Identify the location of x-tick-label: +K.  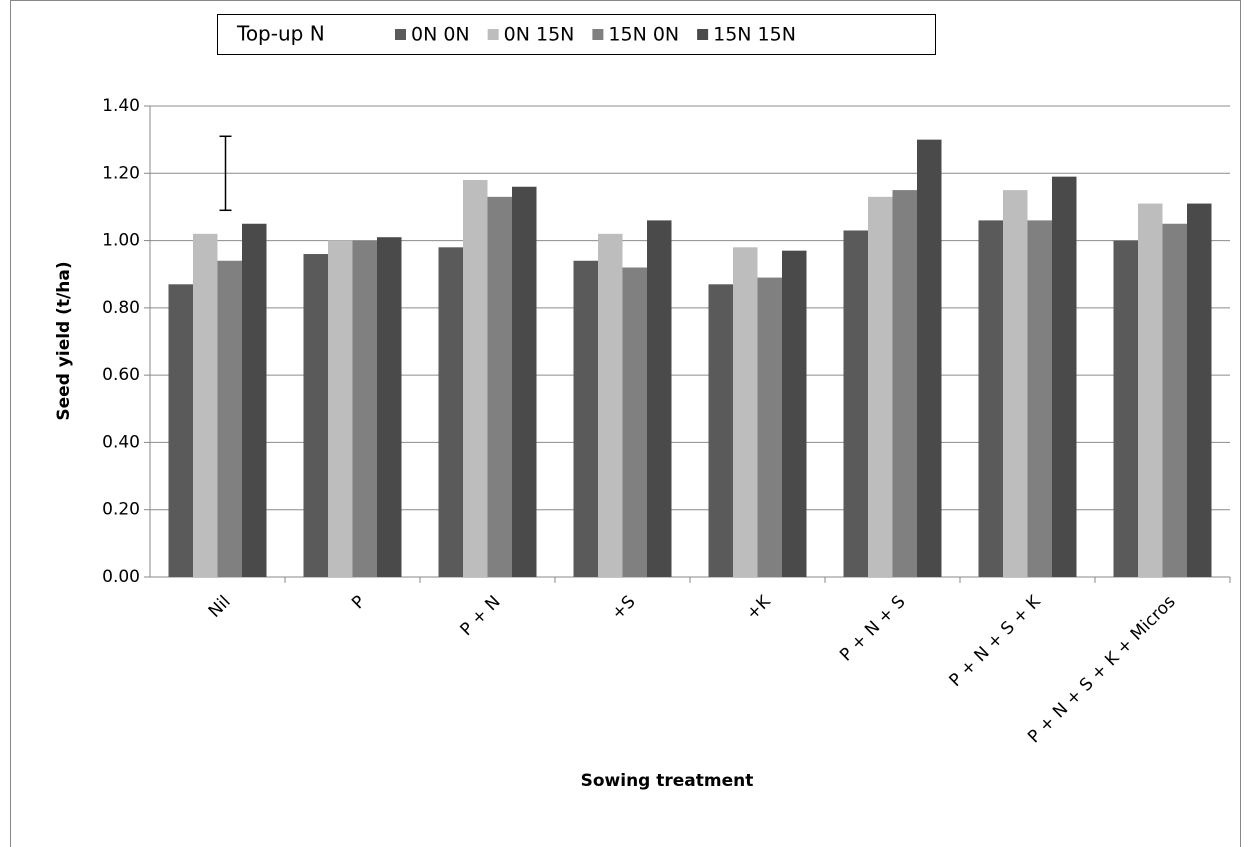
(758, 607).